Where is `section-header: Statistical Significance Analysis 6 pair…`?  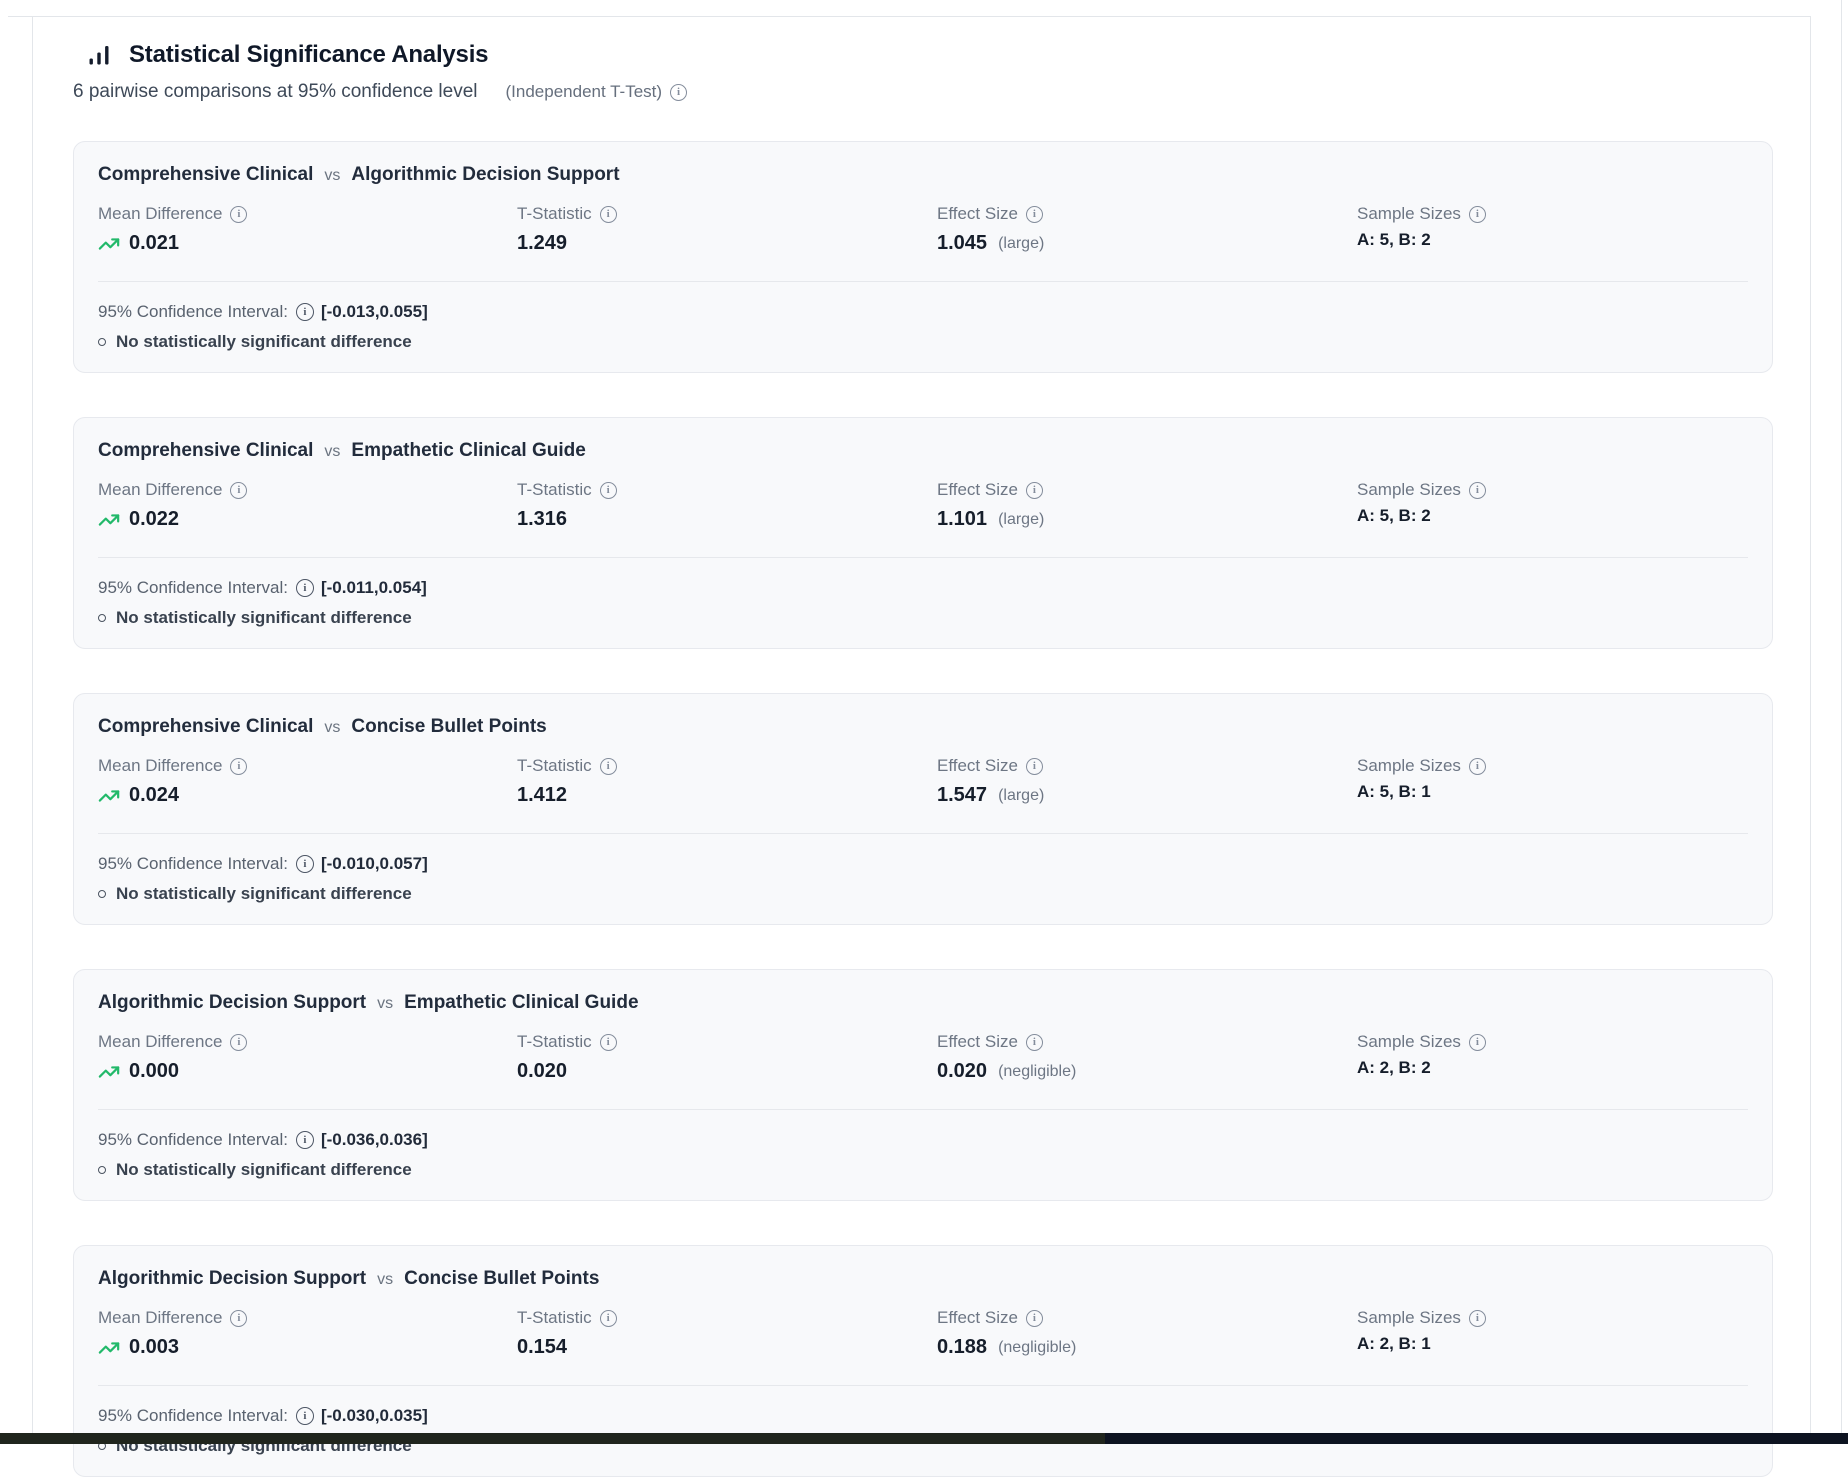 section-header: Statistical Significance Analysis 6 pair… is located at coordinates (921, 60).